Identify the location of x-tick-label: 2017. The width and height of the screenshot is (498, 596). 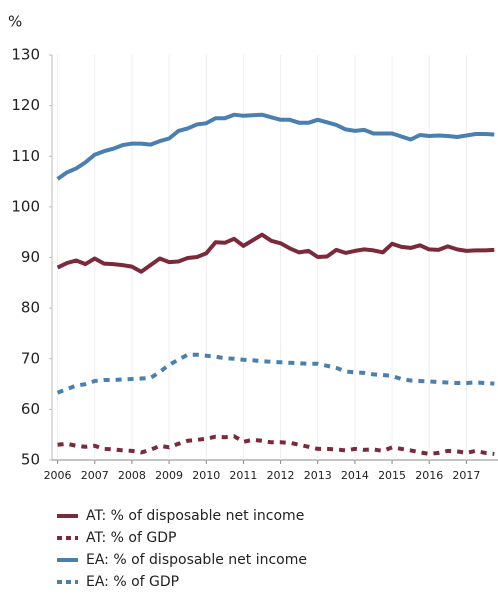
(466, 475).